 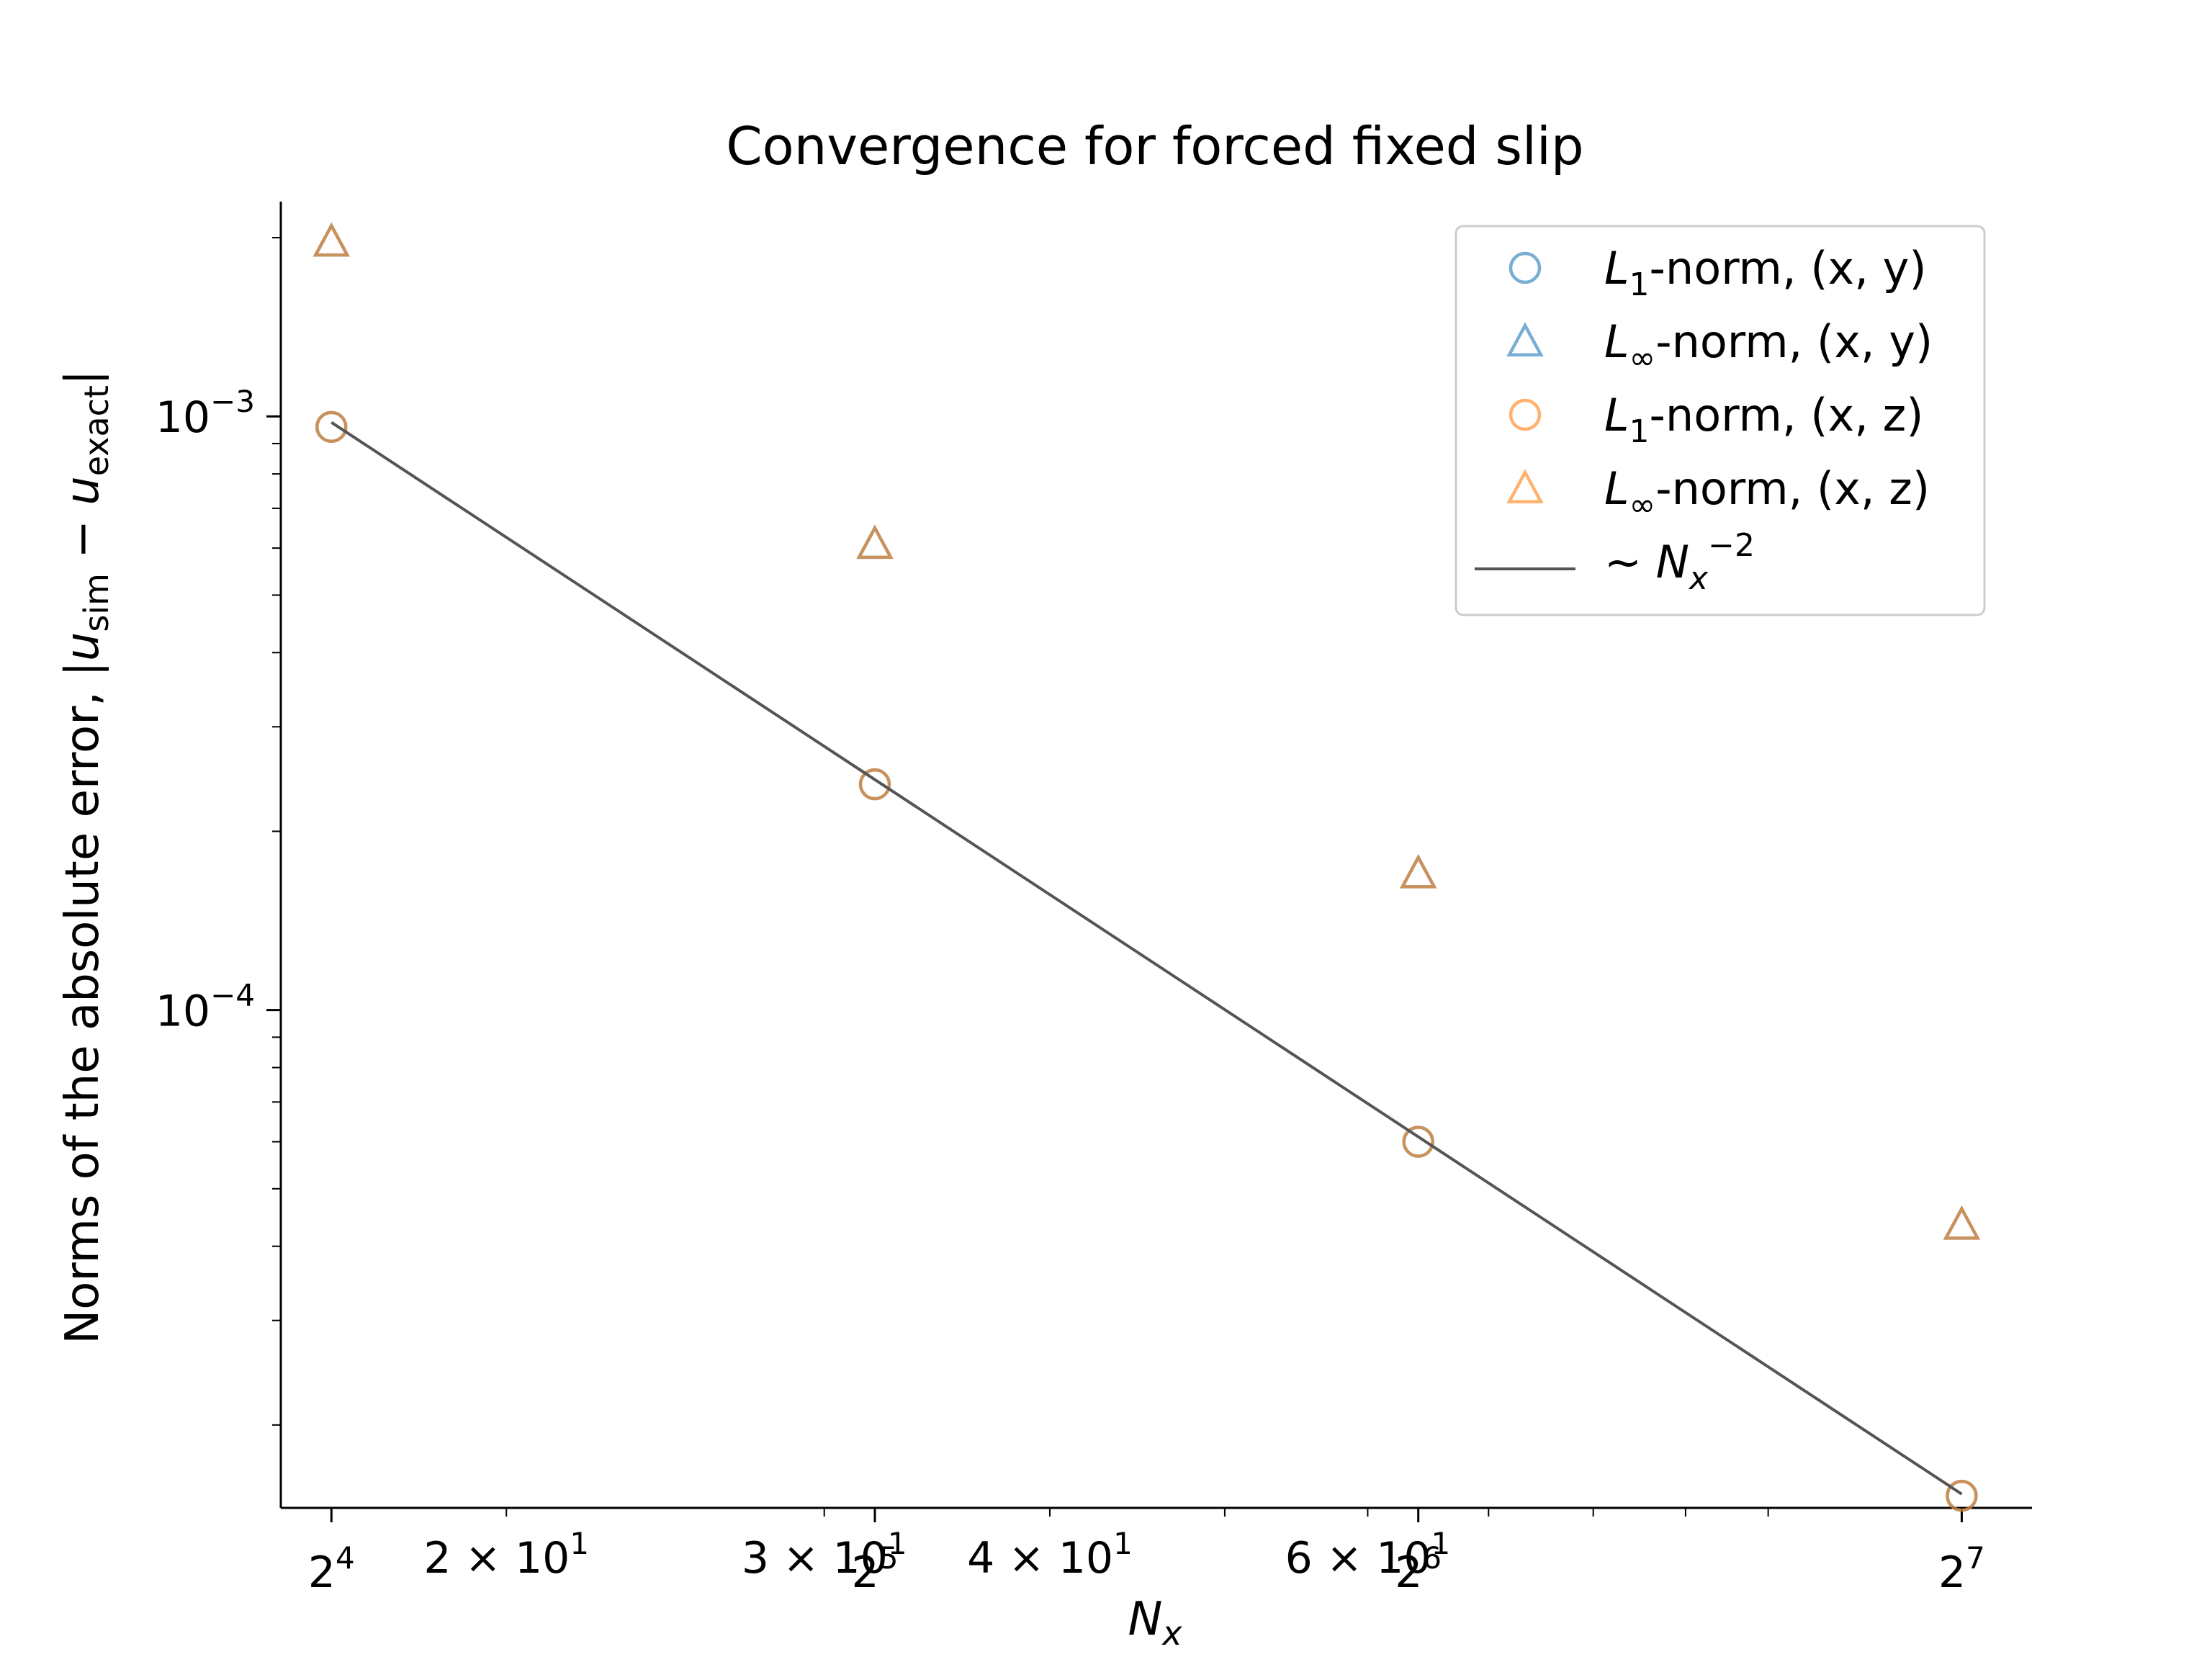 I want to click on x-tick-label: 25, so click(x=875, y=1569).